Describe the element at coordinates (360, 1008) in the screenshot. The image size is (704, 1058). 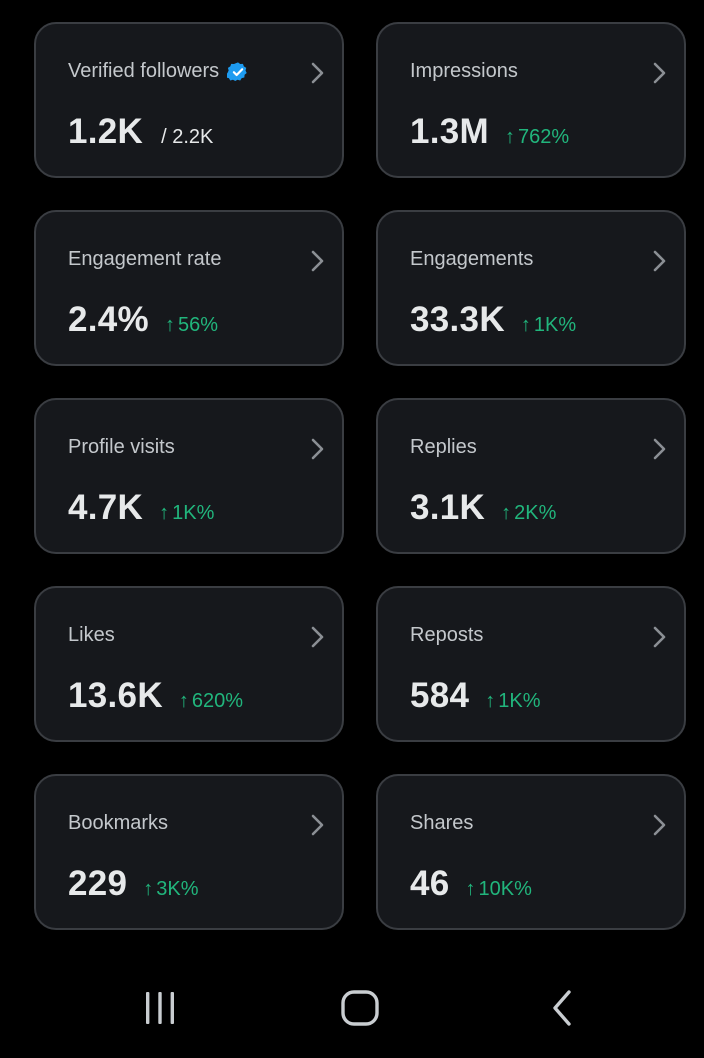
I see `home-icon` at that location.